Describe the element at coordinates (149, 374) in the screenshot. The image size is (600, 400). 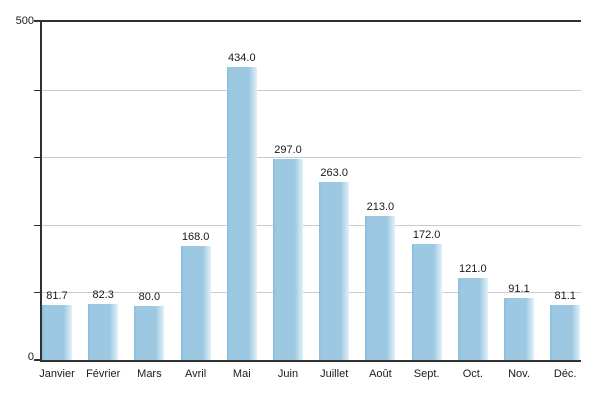
I see `x-axis-label: Mars` at that location.